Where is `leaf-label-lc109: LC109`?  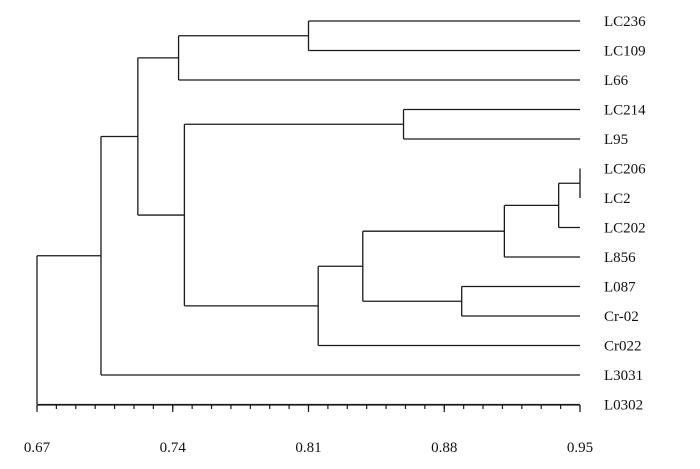 leaf-label-lc109: LC109 is located at coordinates (625, 52).